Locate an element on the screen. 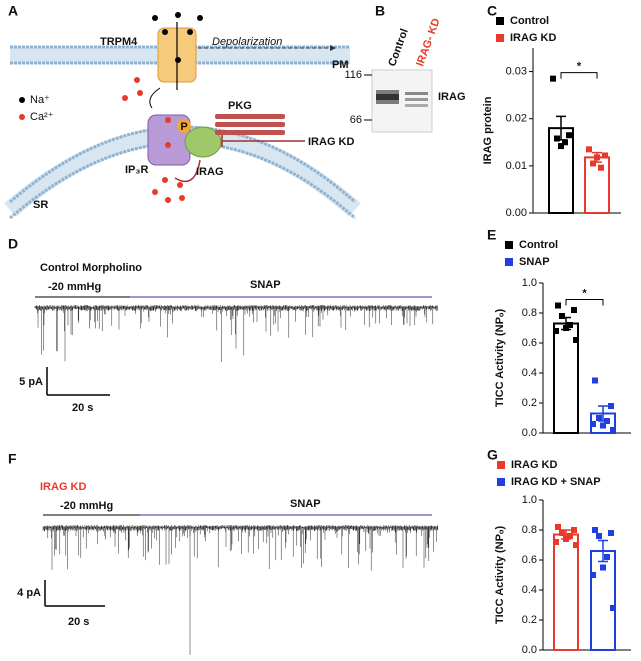  panel-label: F is located at coordinates (12, 459).